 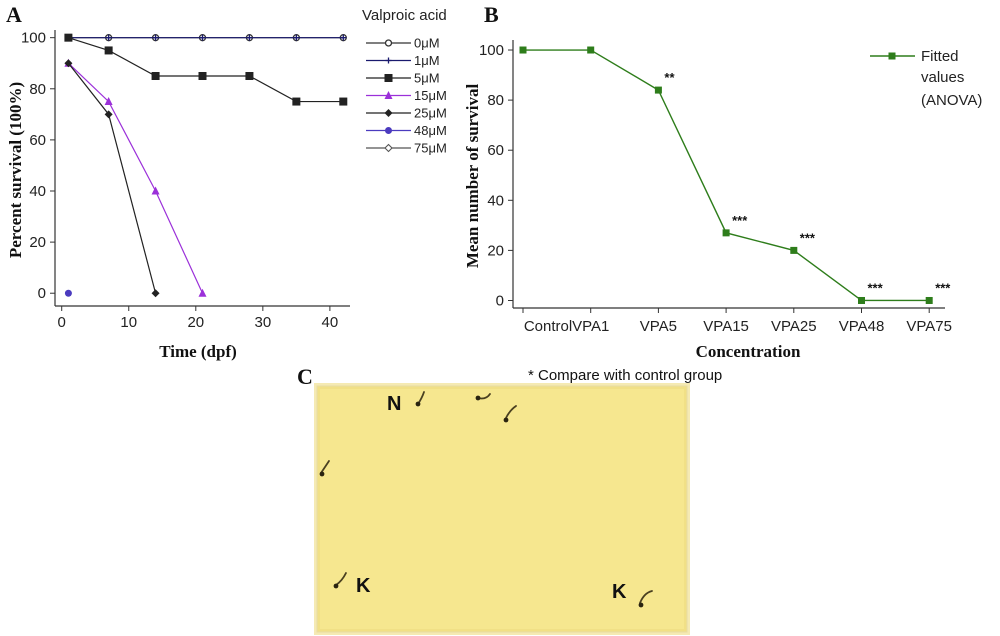 What do you see at coordinates (33, 38) in the screenshot?
I see `chart-a-y-tick-label: 100` at bounding box center [33, 38].